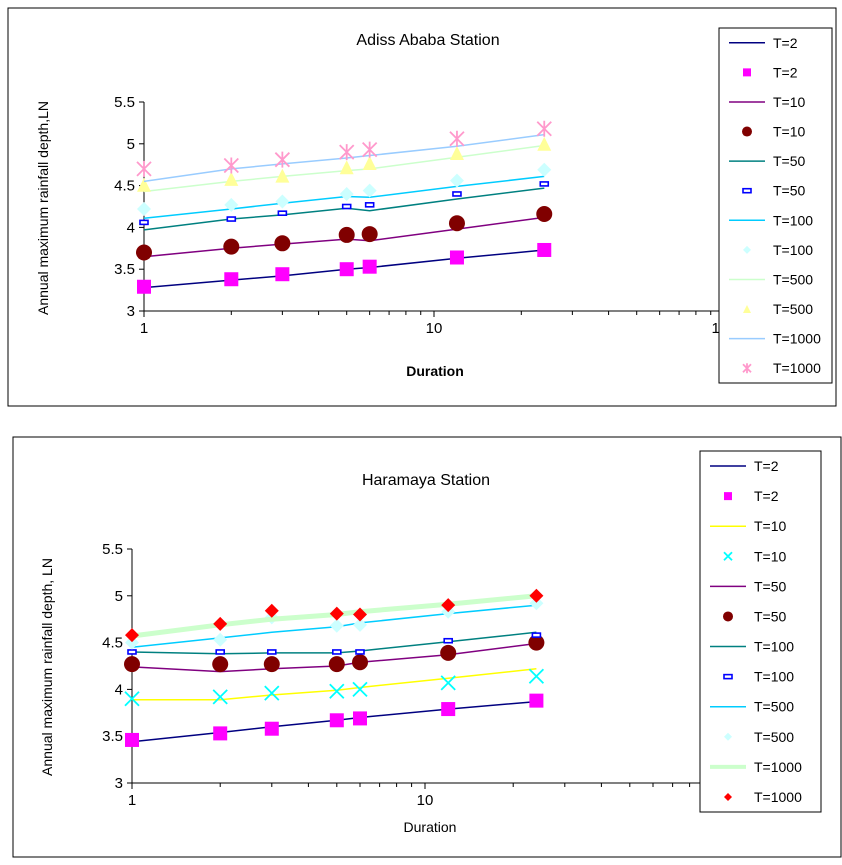  I want to click on legend-label: T=100, so click(793, 250).